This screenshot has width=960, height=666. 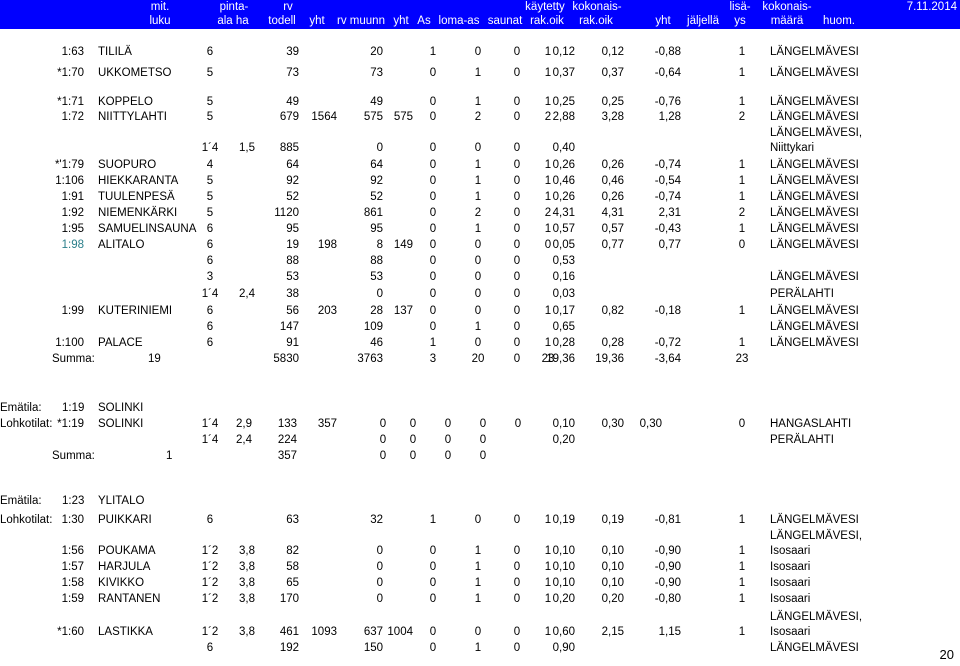 I want to click on cell-value: 65, so click(x=292, y=583).